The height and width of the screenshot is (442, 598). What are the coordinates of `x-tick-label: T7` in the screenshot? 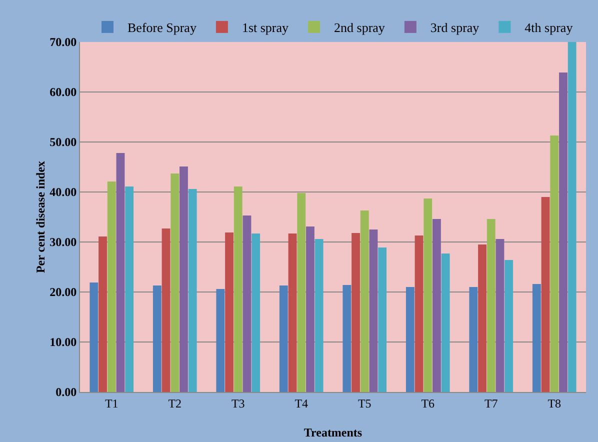 It's located at (491, 403).